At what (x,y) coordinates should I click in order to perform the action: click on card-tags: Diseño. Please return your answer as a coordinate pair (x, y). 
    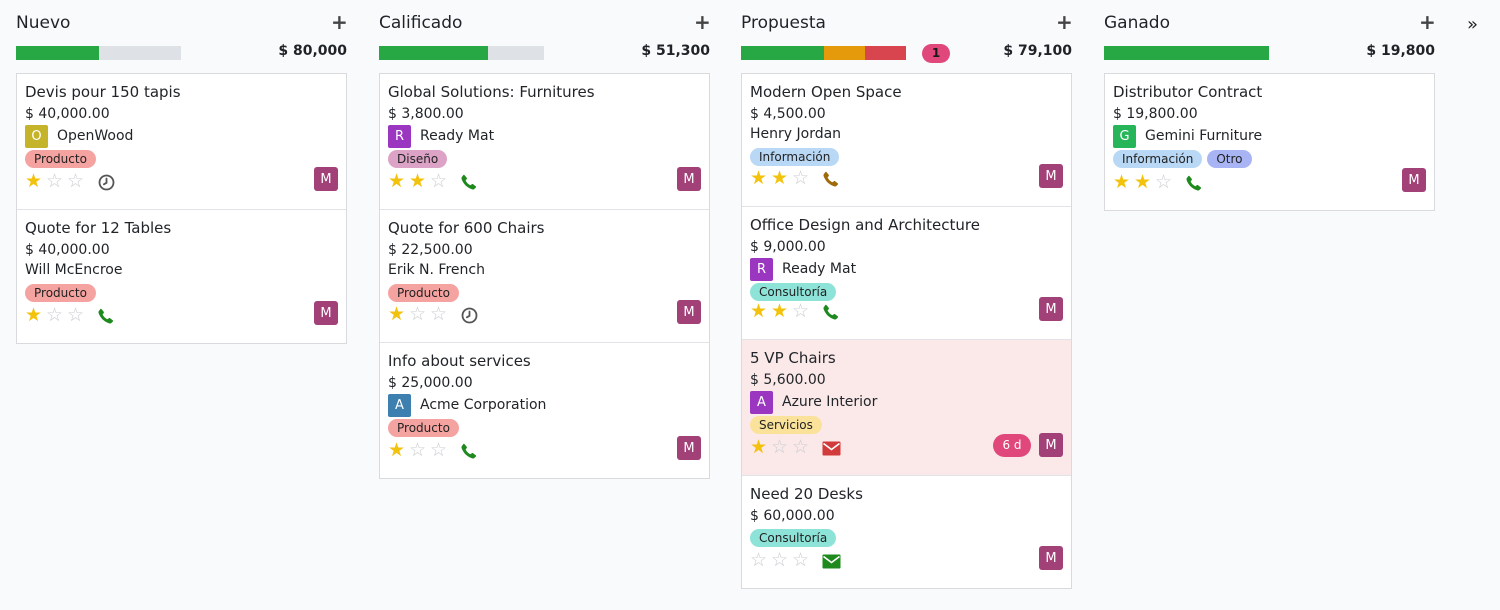
    Looking at the image, I should click on (544, 160).